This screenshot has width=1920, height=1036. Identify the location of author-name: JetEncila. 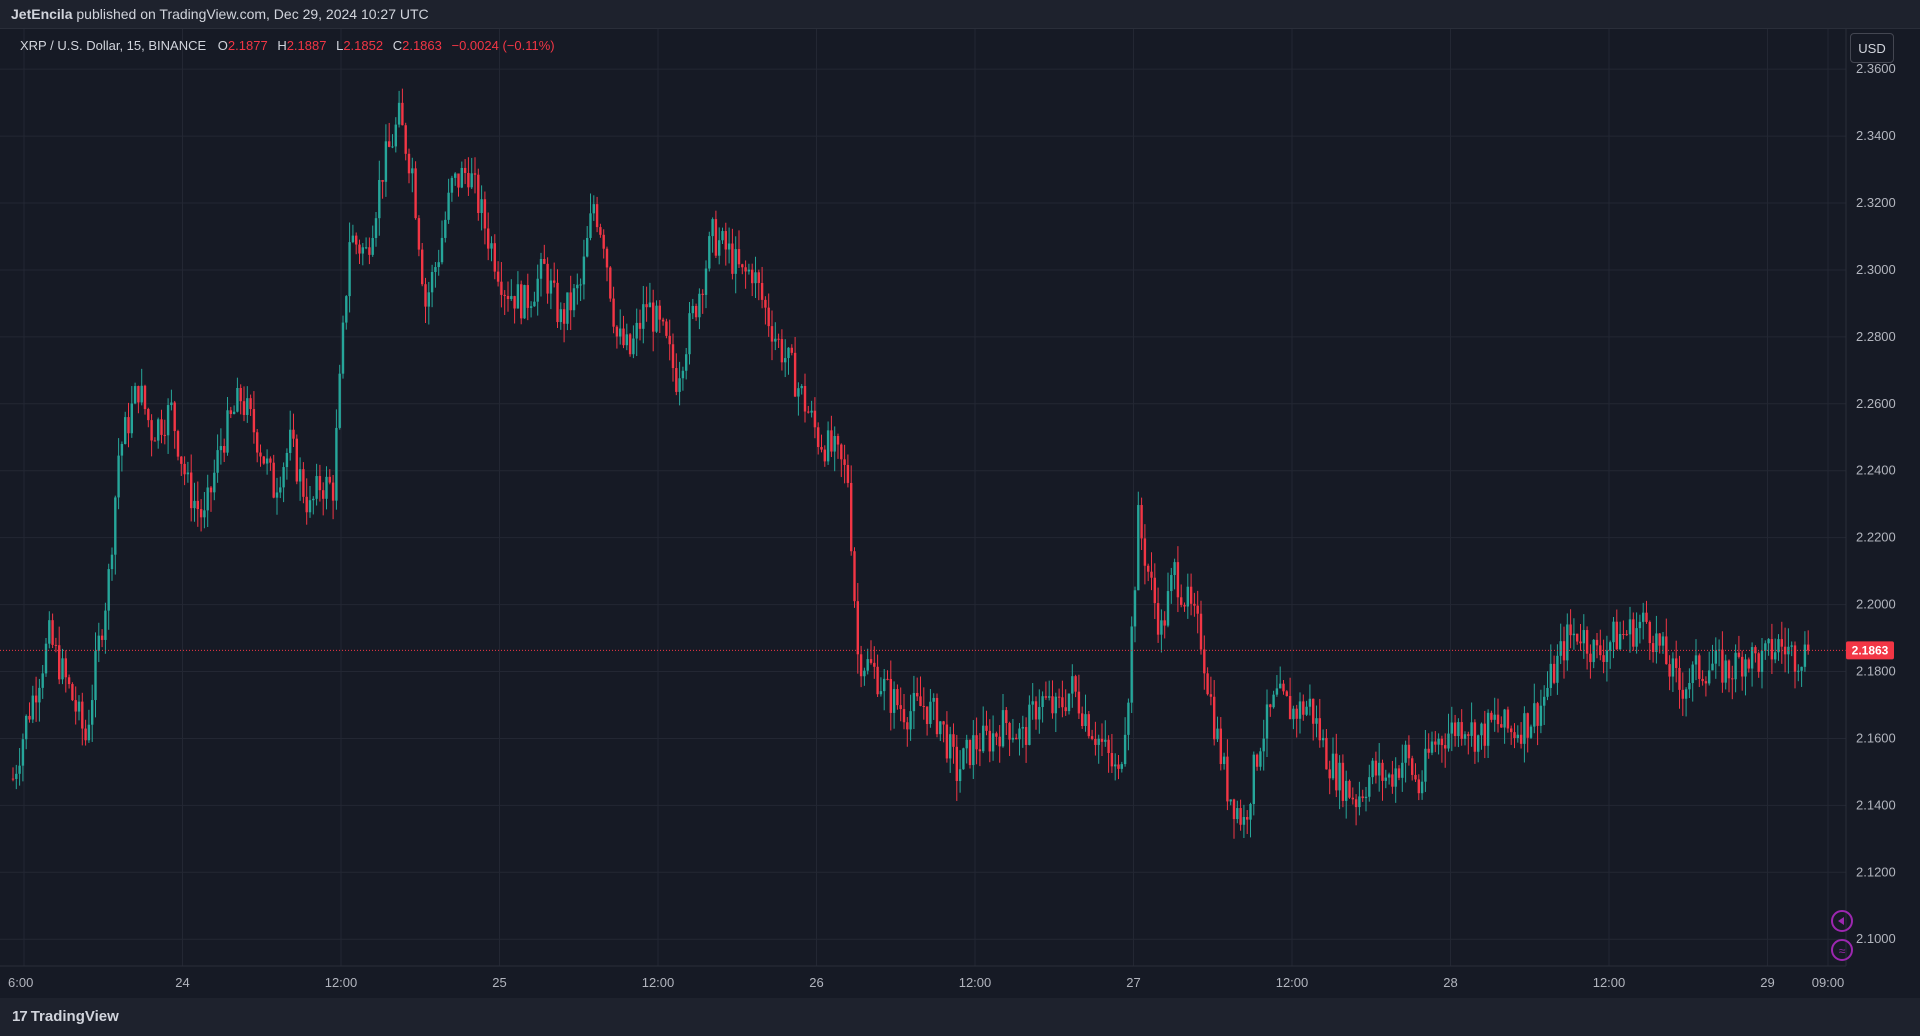
(42, 14).